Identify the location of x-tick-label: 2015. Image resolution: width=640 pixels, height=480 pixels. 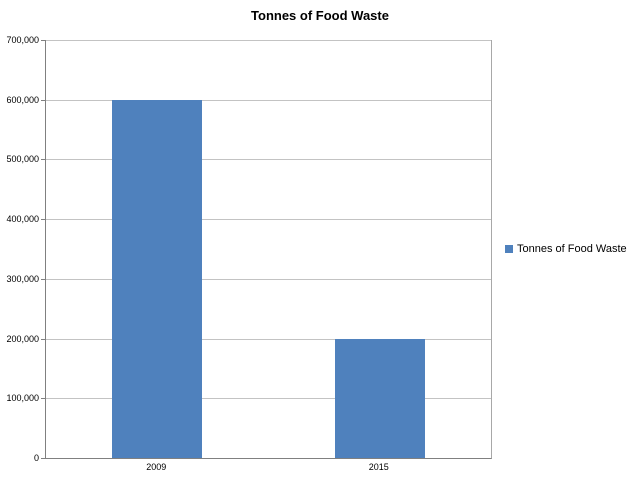
(378, 467).